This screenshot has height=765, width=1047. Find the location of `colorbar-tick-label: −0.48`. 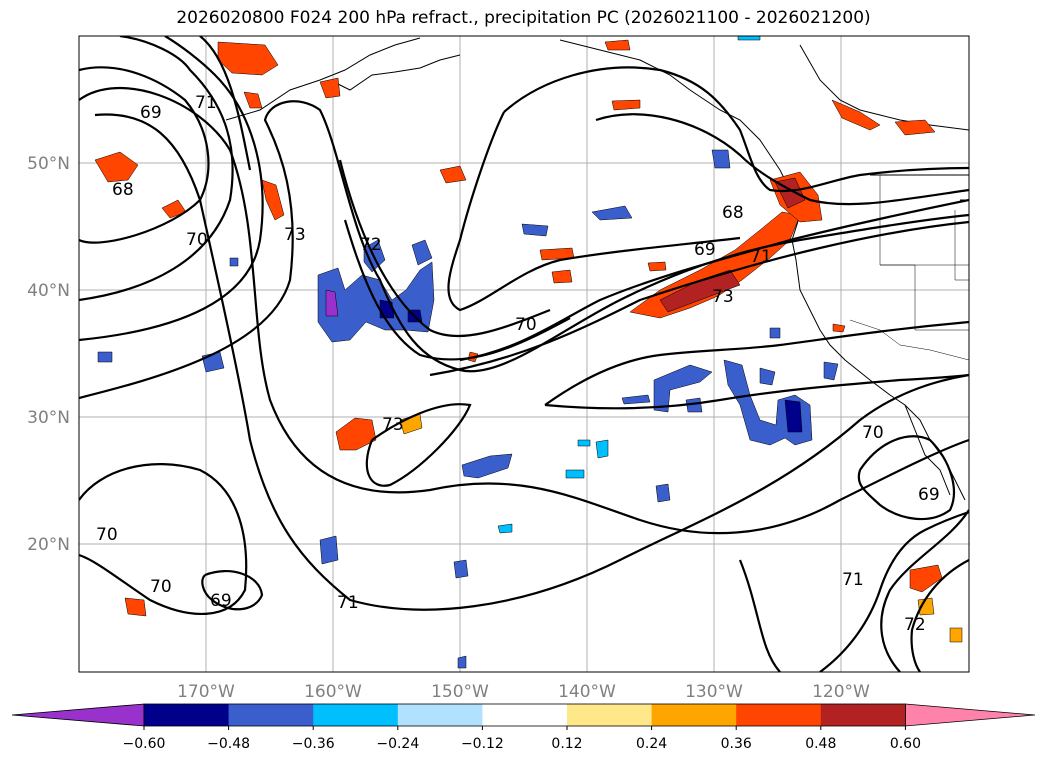

colorbar-tick-label: −0.48 is located at coordinates (228, 744).